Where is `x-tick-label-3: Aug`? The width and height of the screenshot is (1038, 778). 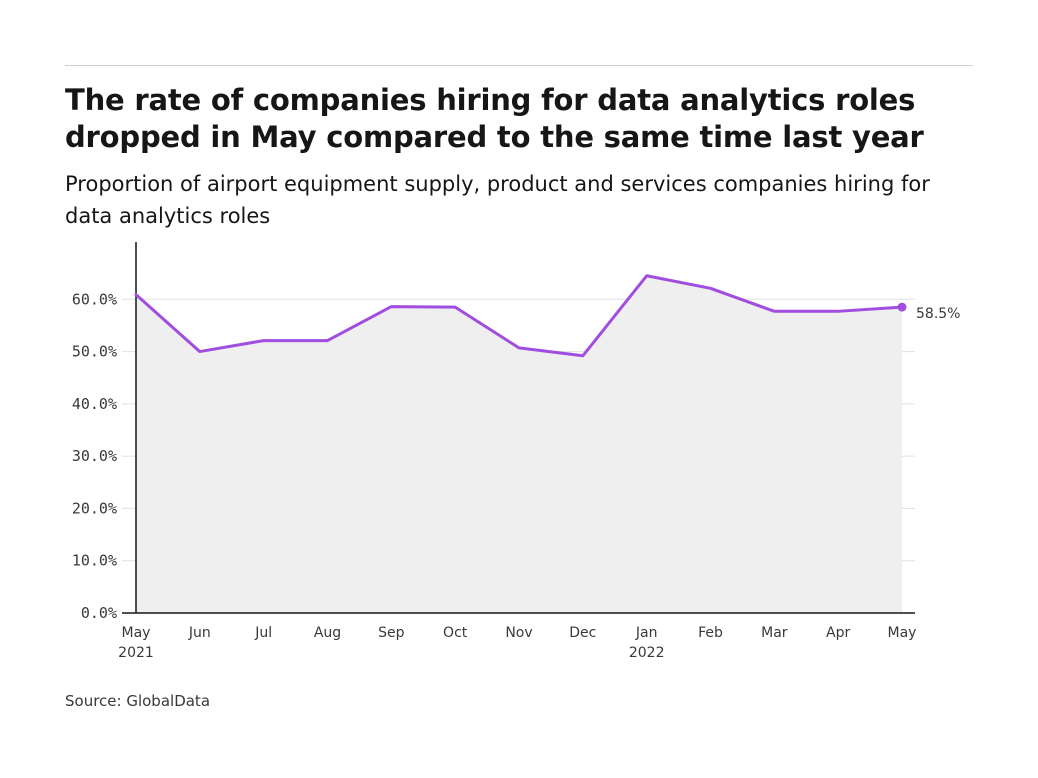
x-tick-label-3: Aug is located at coordinates (327, 633).